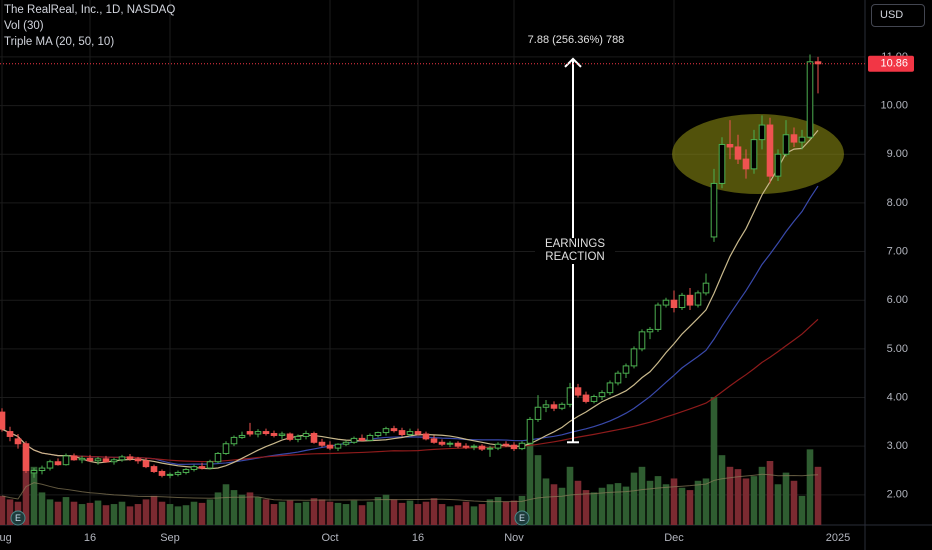  What do you see at coordinates (24, 26) in the screenshot?
I see `volume-indicator: Vol (30)` at bounding box center [24, 26].